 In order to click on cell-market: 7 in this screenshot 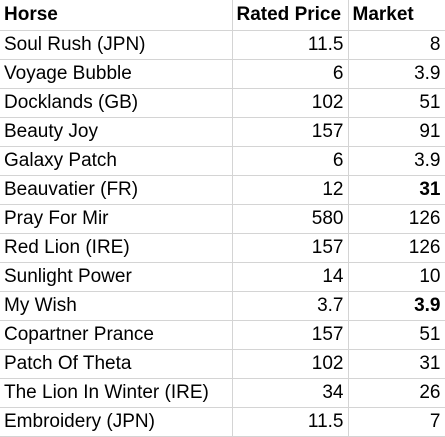, I will do `click(396, 422)`.